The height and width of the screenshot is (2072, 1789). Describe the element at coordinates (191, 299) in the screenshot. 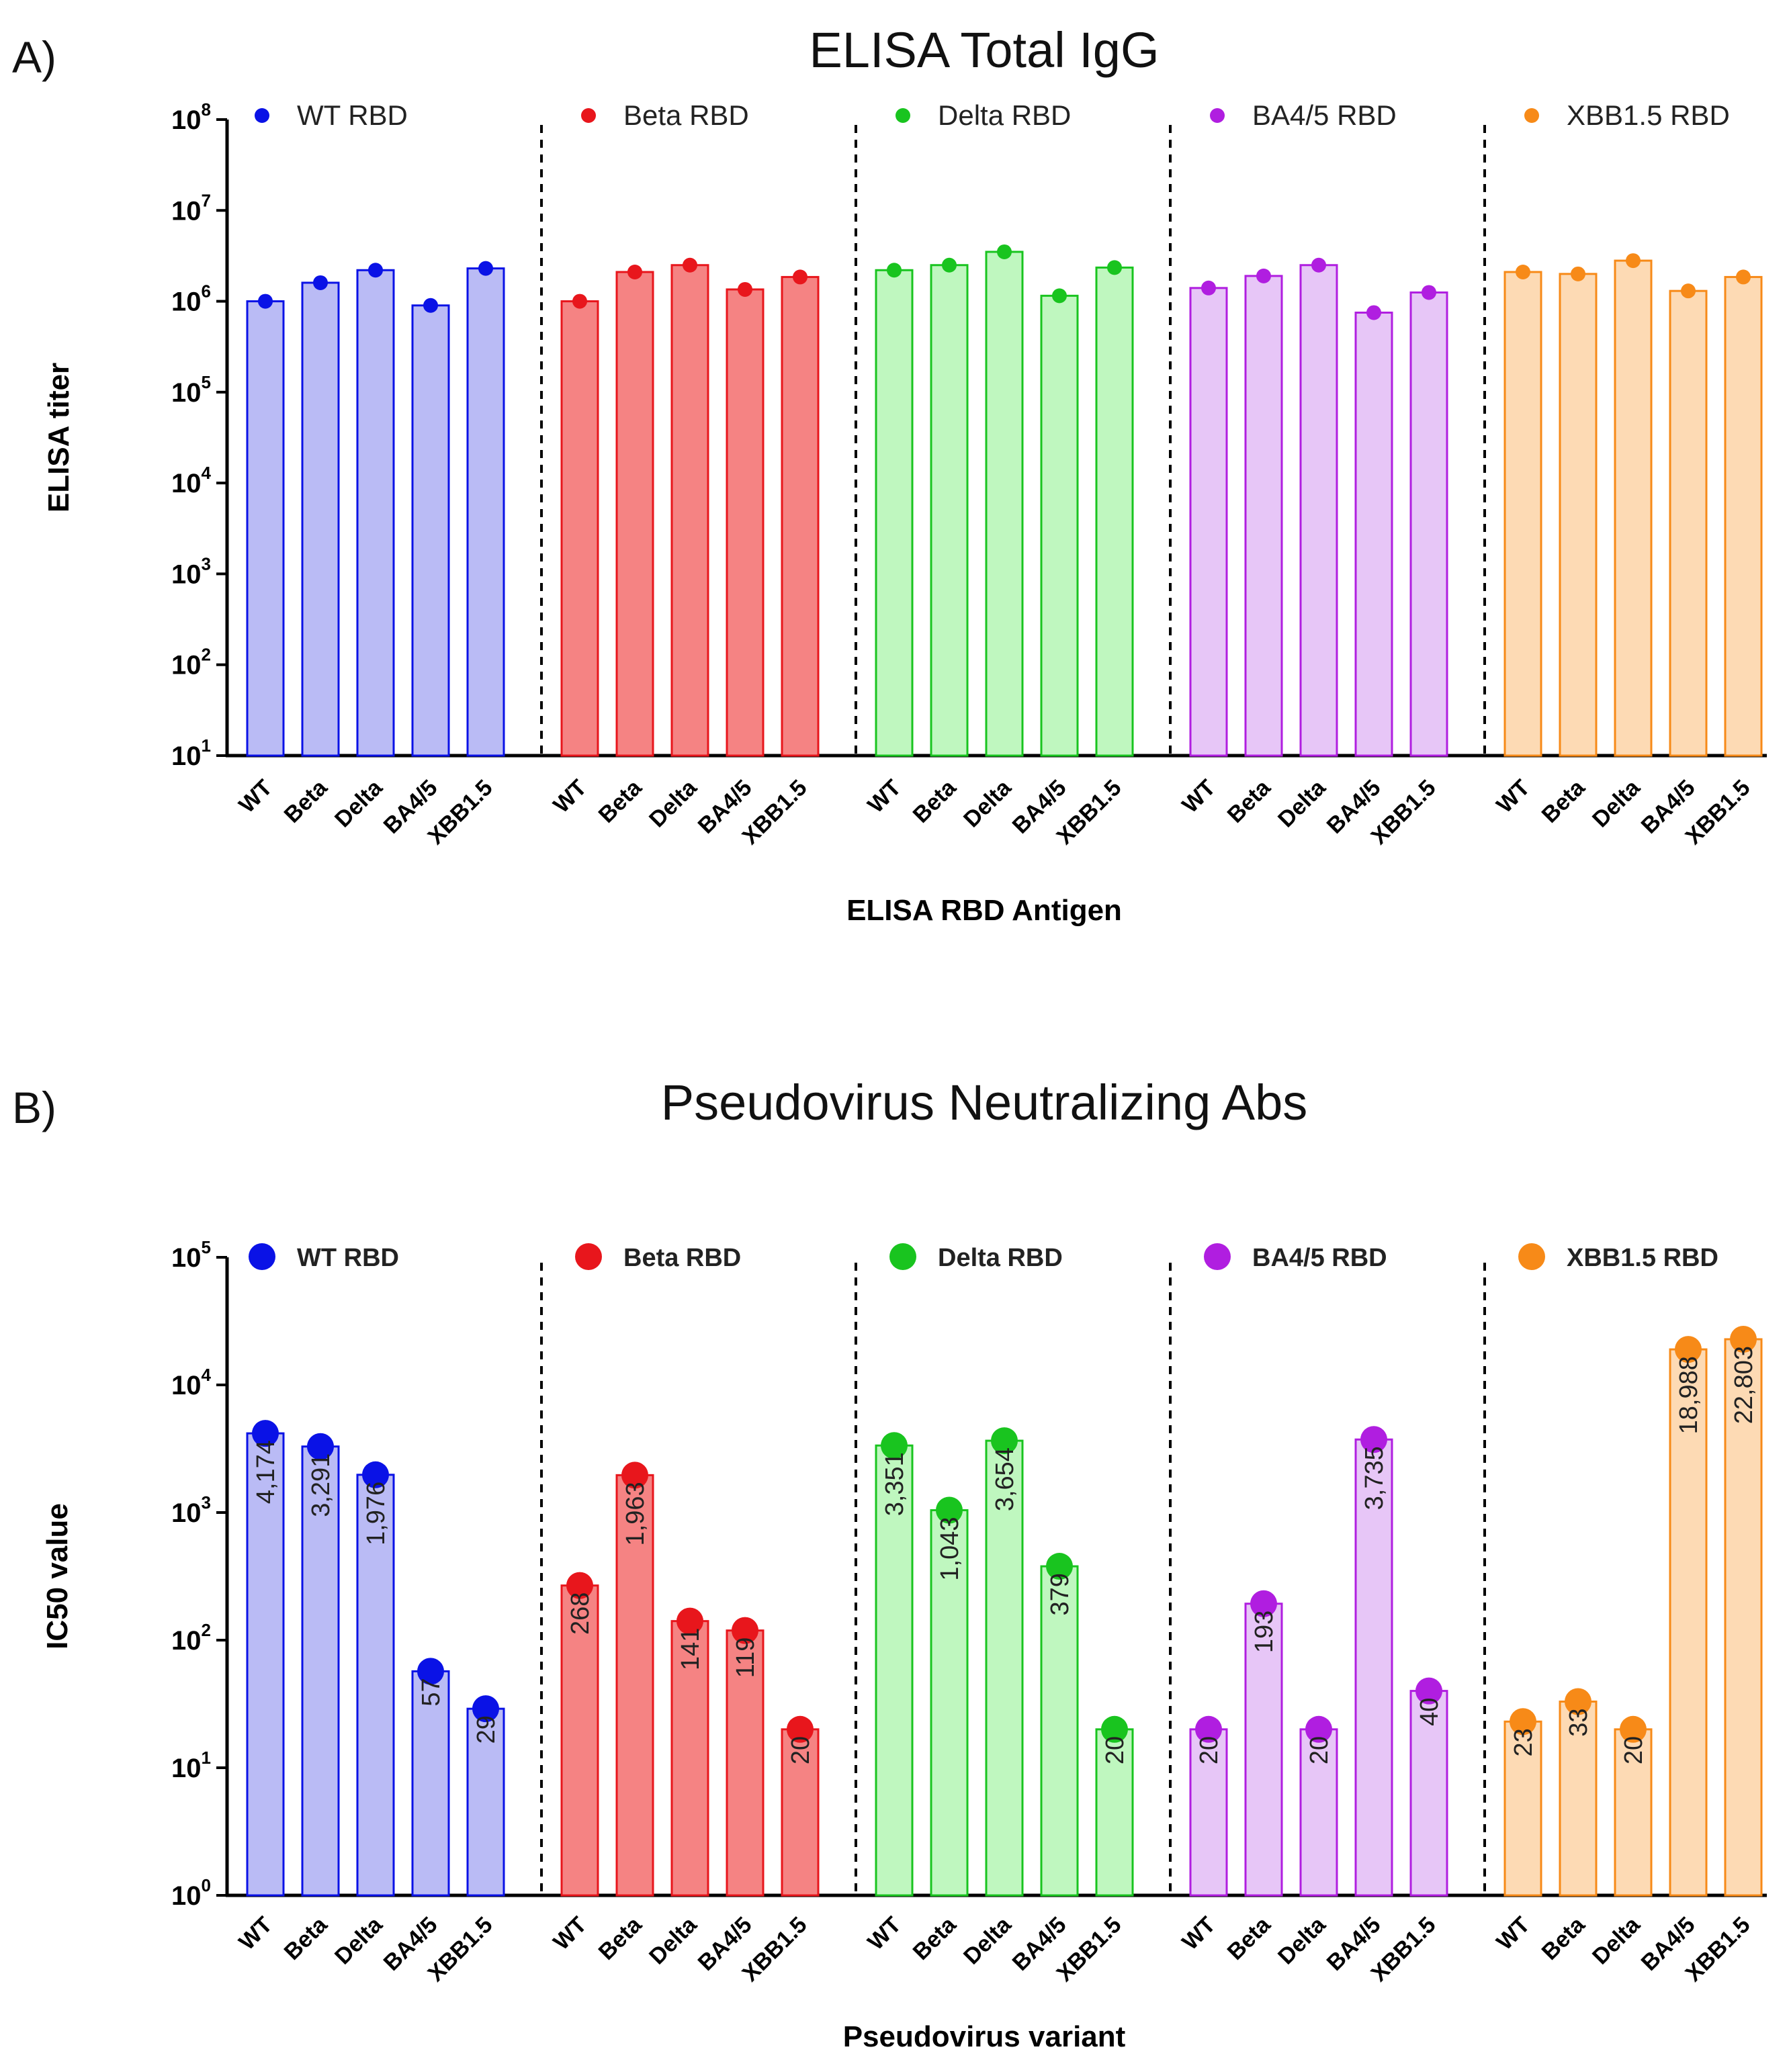

I see `y-tick-label: 10⁶` at that location.